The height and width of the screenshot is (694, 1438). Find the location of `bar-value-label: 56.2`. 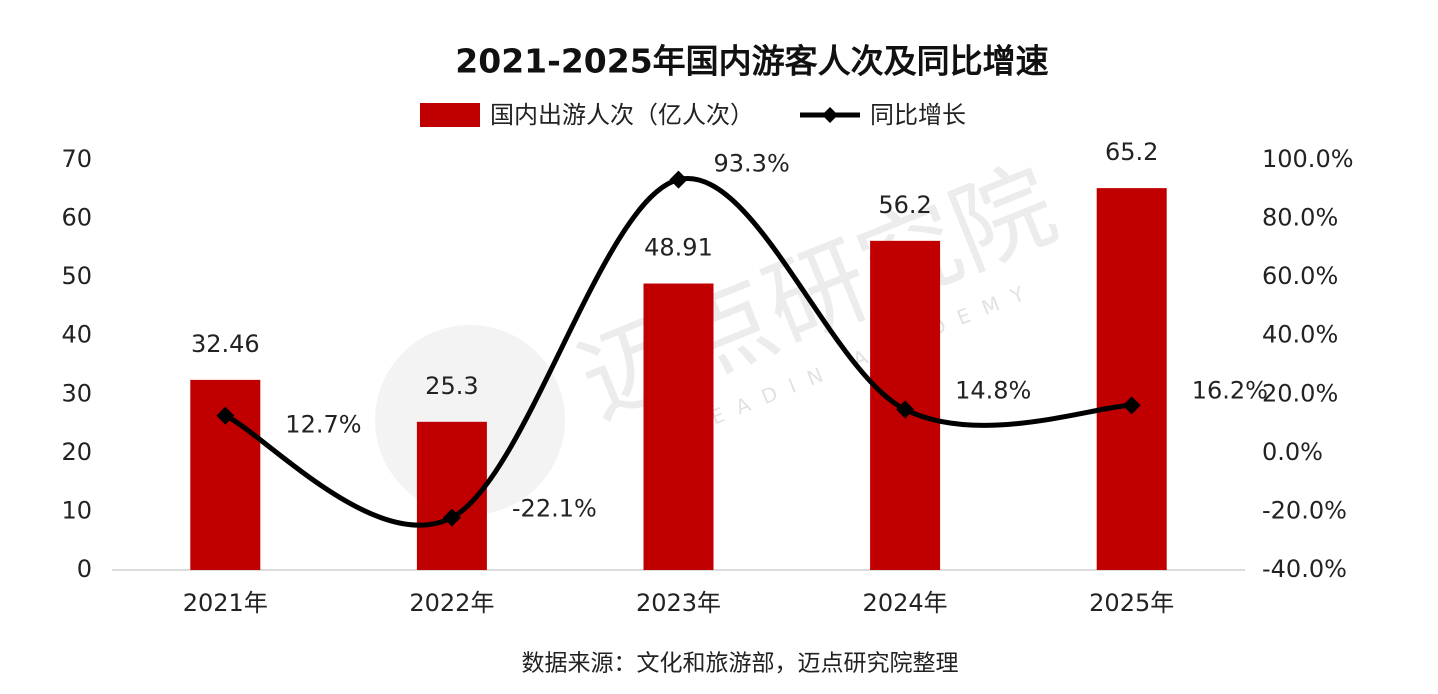

bar-value-label: 56.2 is located at coordinates (904, 205).